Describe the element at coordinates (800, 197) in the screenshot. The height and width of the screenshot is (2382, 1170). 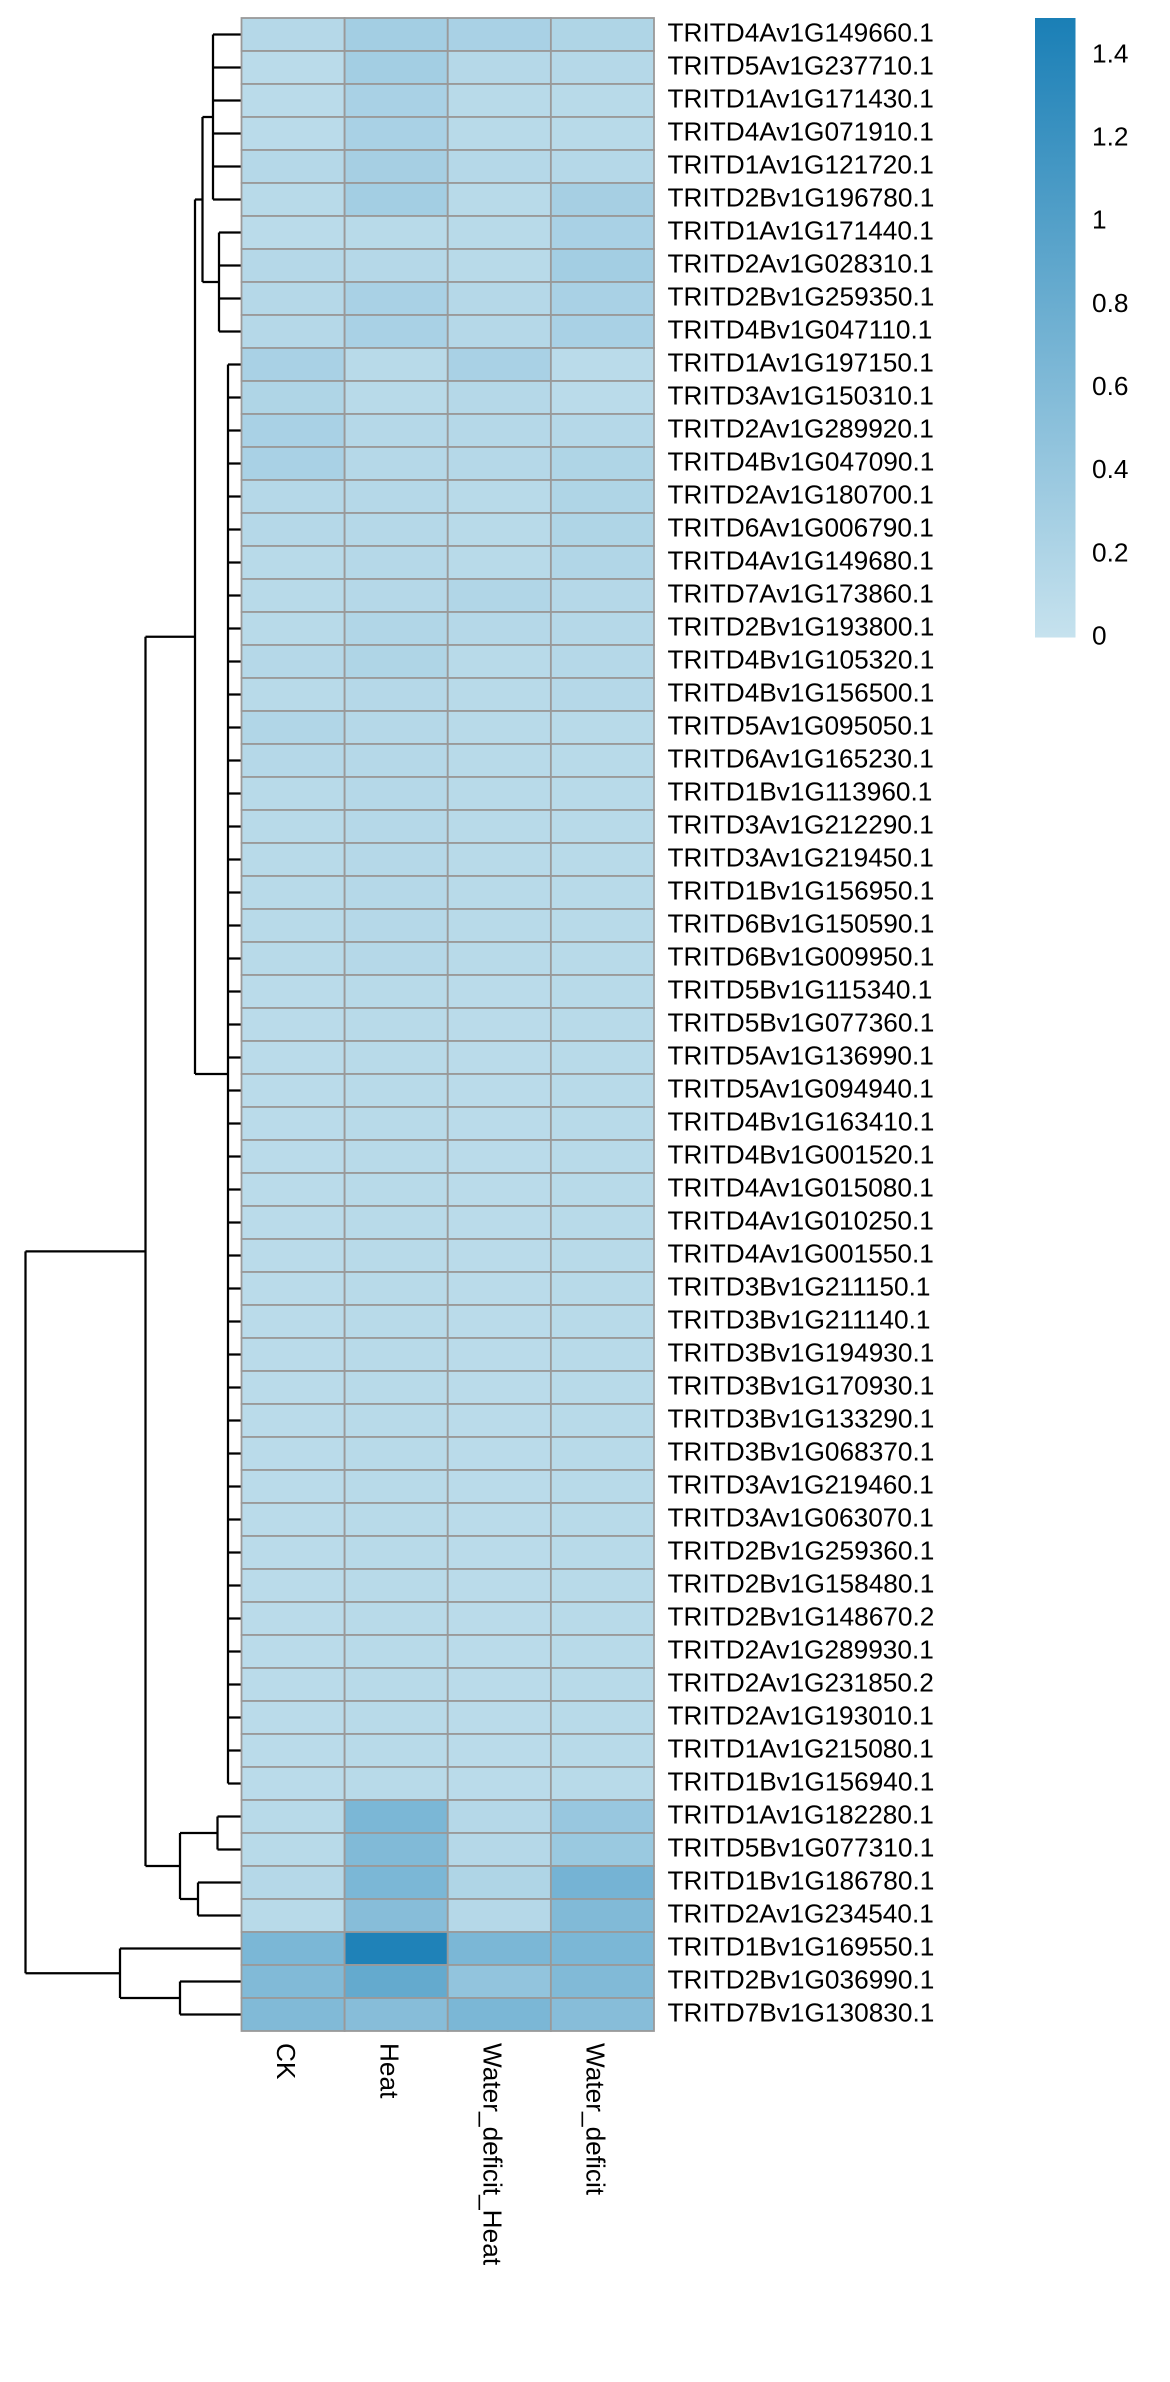
I see `row-label: TRITD2Bv1G196780.1` at that location.